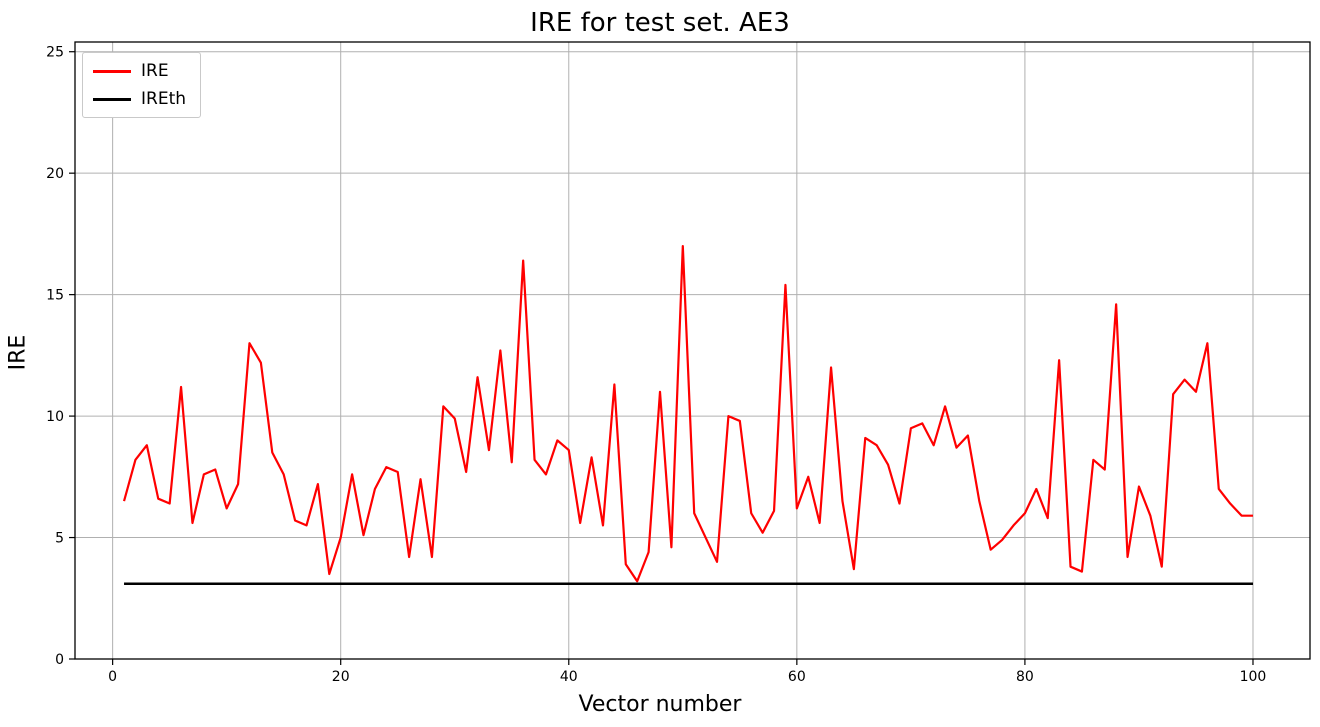  I want to click on legend-item-ire: IRE, so click(139, 71).